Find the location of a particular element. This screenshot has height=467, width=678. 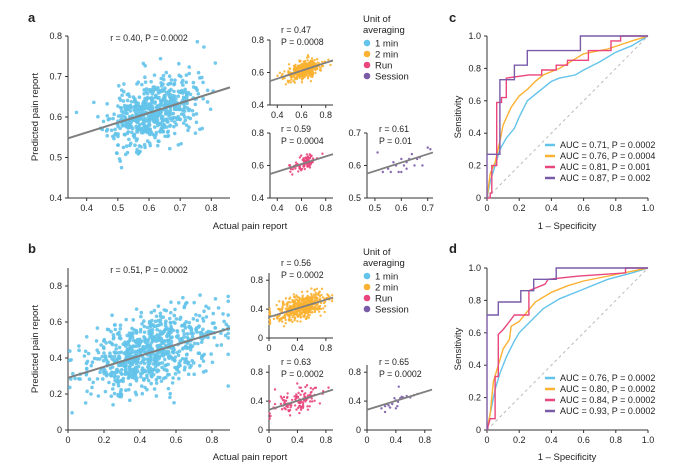

data-points is located at coordinates (404, 160).